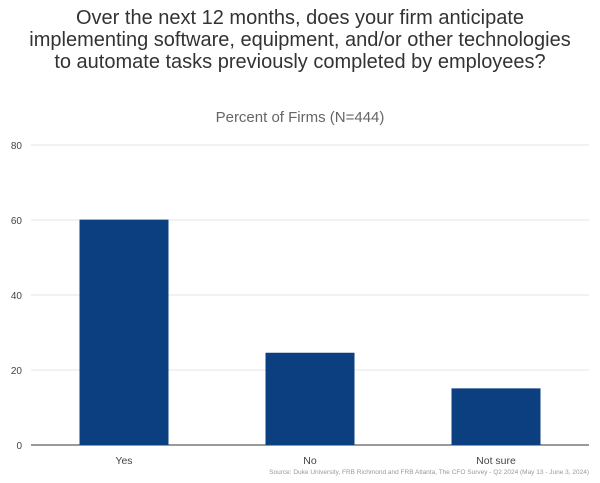 The height and width of the screenshot is (483, 600). I want to click on x-tick-label: Yes, so click(123, 461).